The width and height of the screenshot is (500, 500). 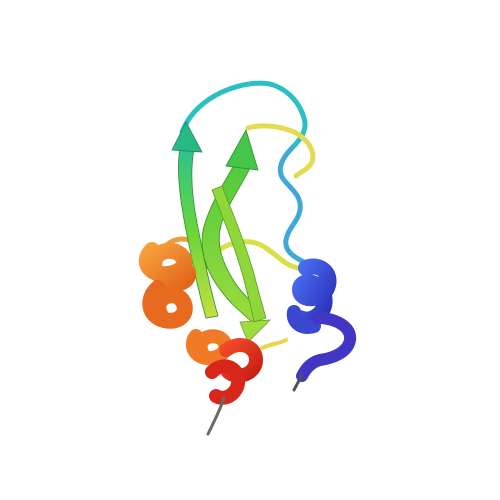 I want to click on helix-orange, so click(x=167, y=285).